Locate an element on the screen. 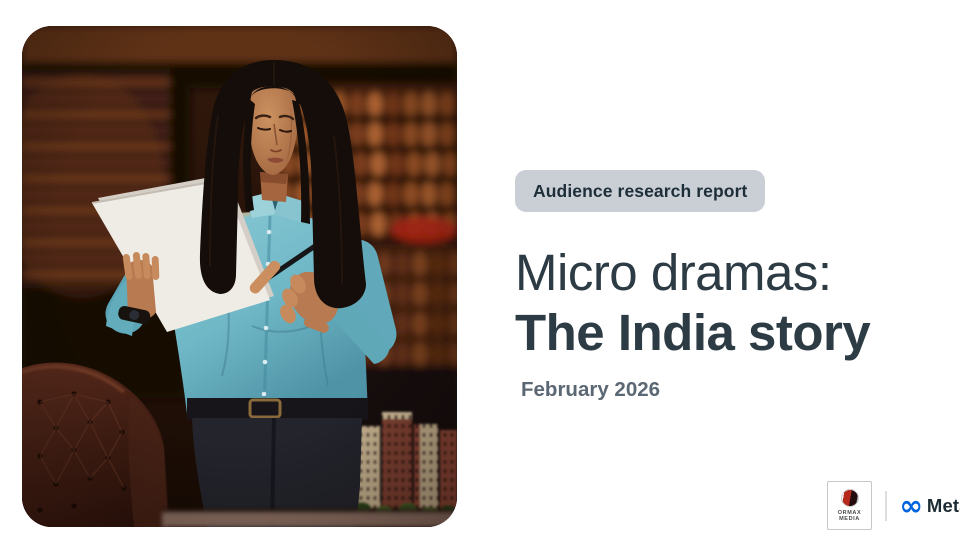 The width and height of the screenshot is (960, 541). meta-logo: ∞ Meta is located at coordinates (929, 505).